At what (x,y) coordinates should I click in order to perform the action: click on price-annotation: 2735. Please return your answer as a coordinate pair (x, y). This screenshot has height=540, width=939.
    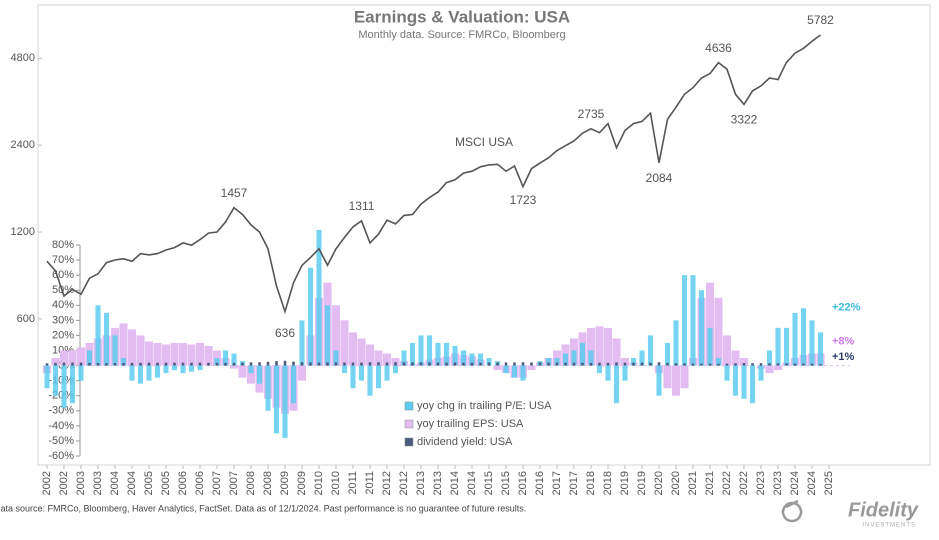
    Looking at the image, I should click on (591, 114).